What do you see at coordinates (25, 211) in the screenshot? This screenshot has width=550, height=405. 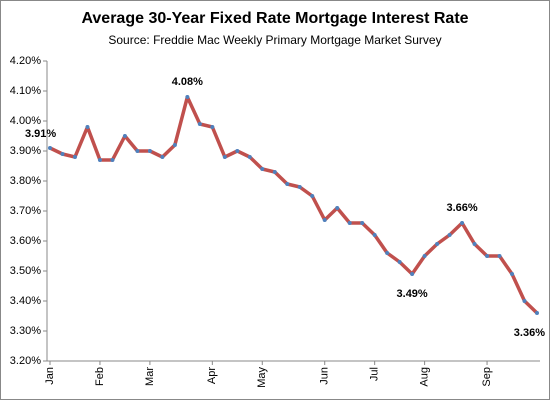 I see `y-tick-label: 3.70%` at bounding box center [25, 211].